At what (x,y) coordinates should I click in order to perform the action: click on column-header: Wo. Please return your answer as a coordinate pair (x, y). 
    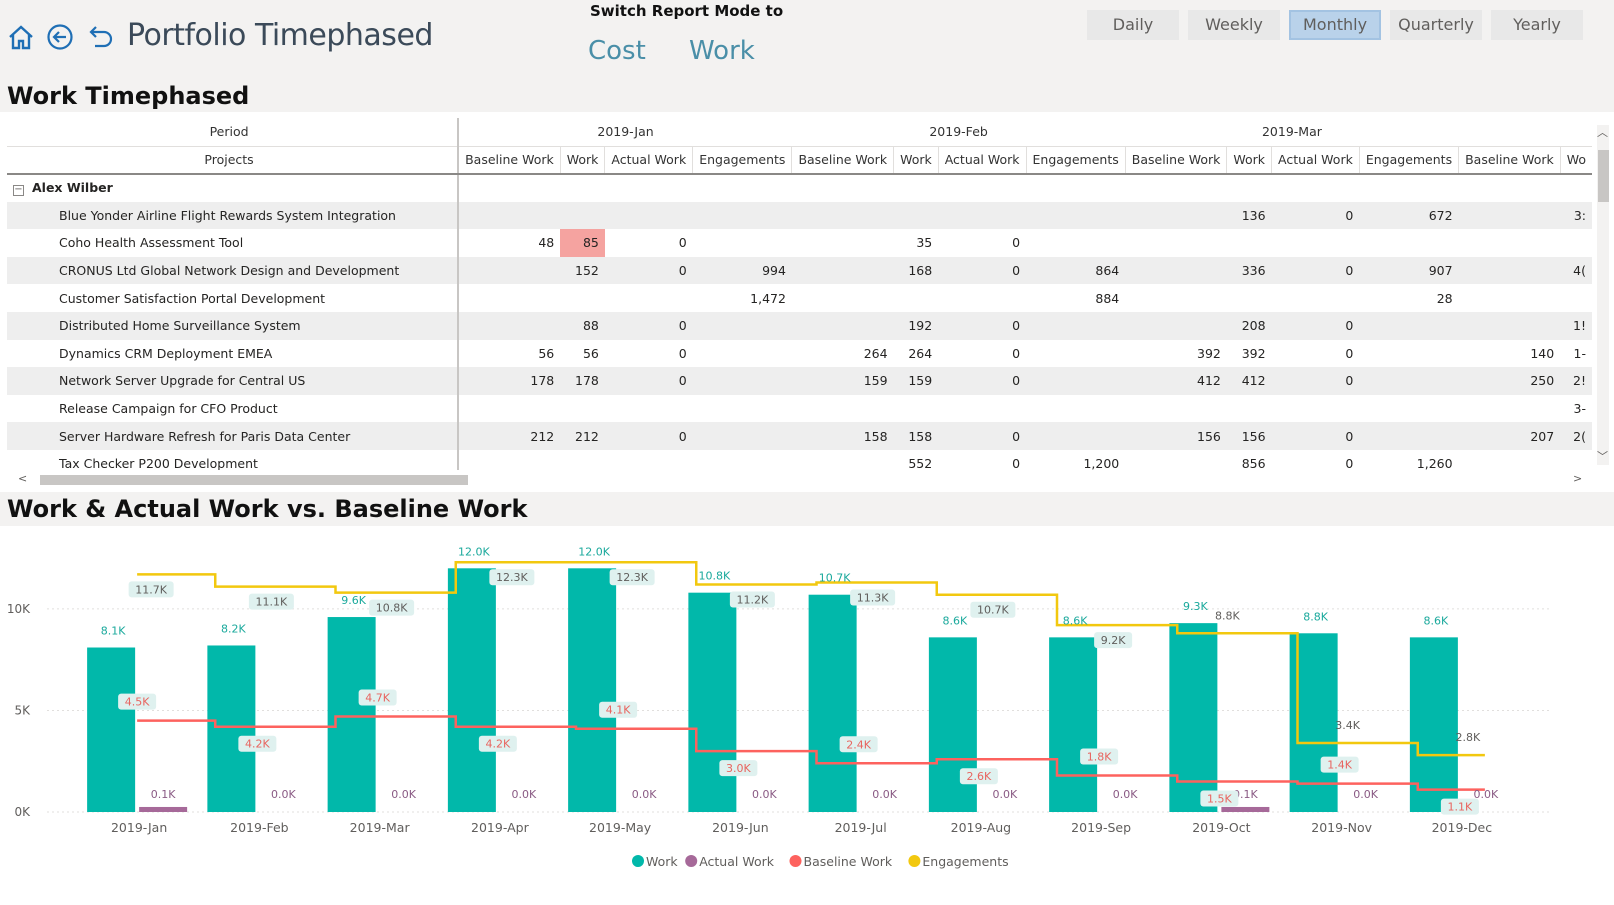
    Looking at the image, I should click on (1575, 160).